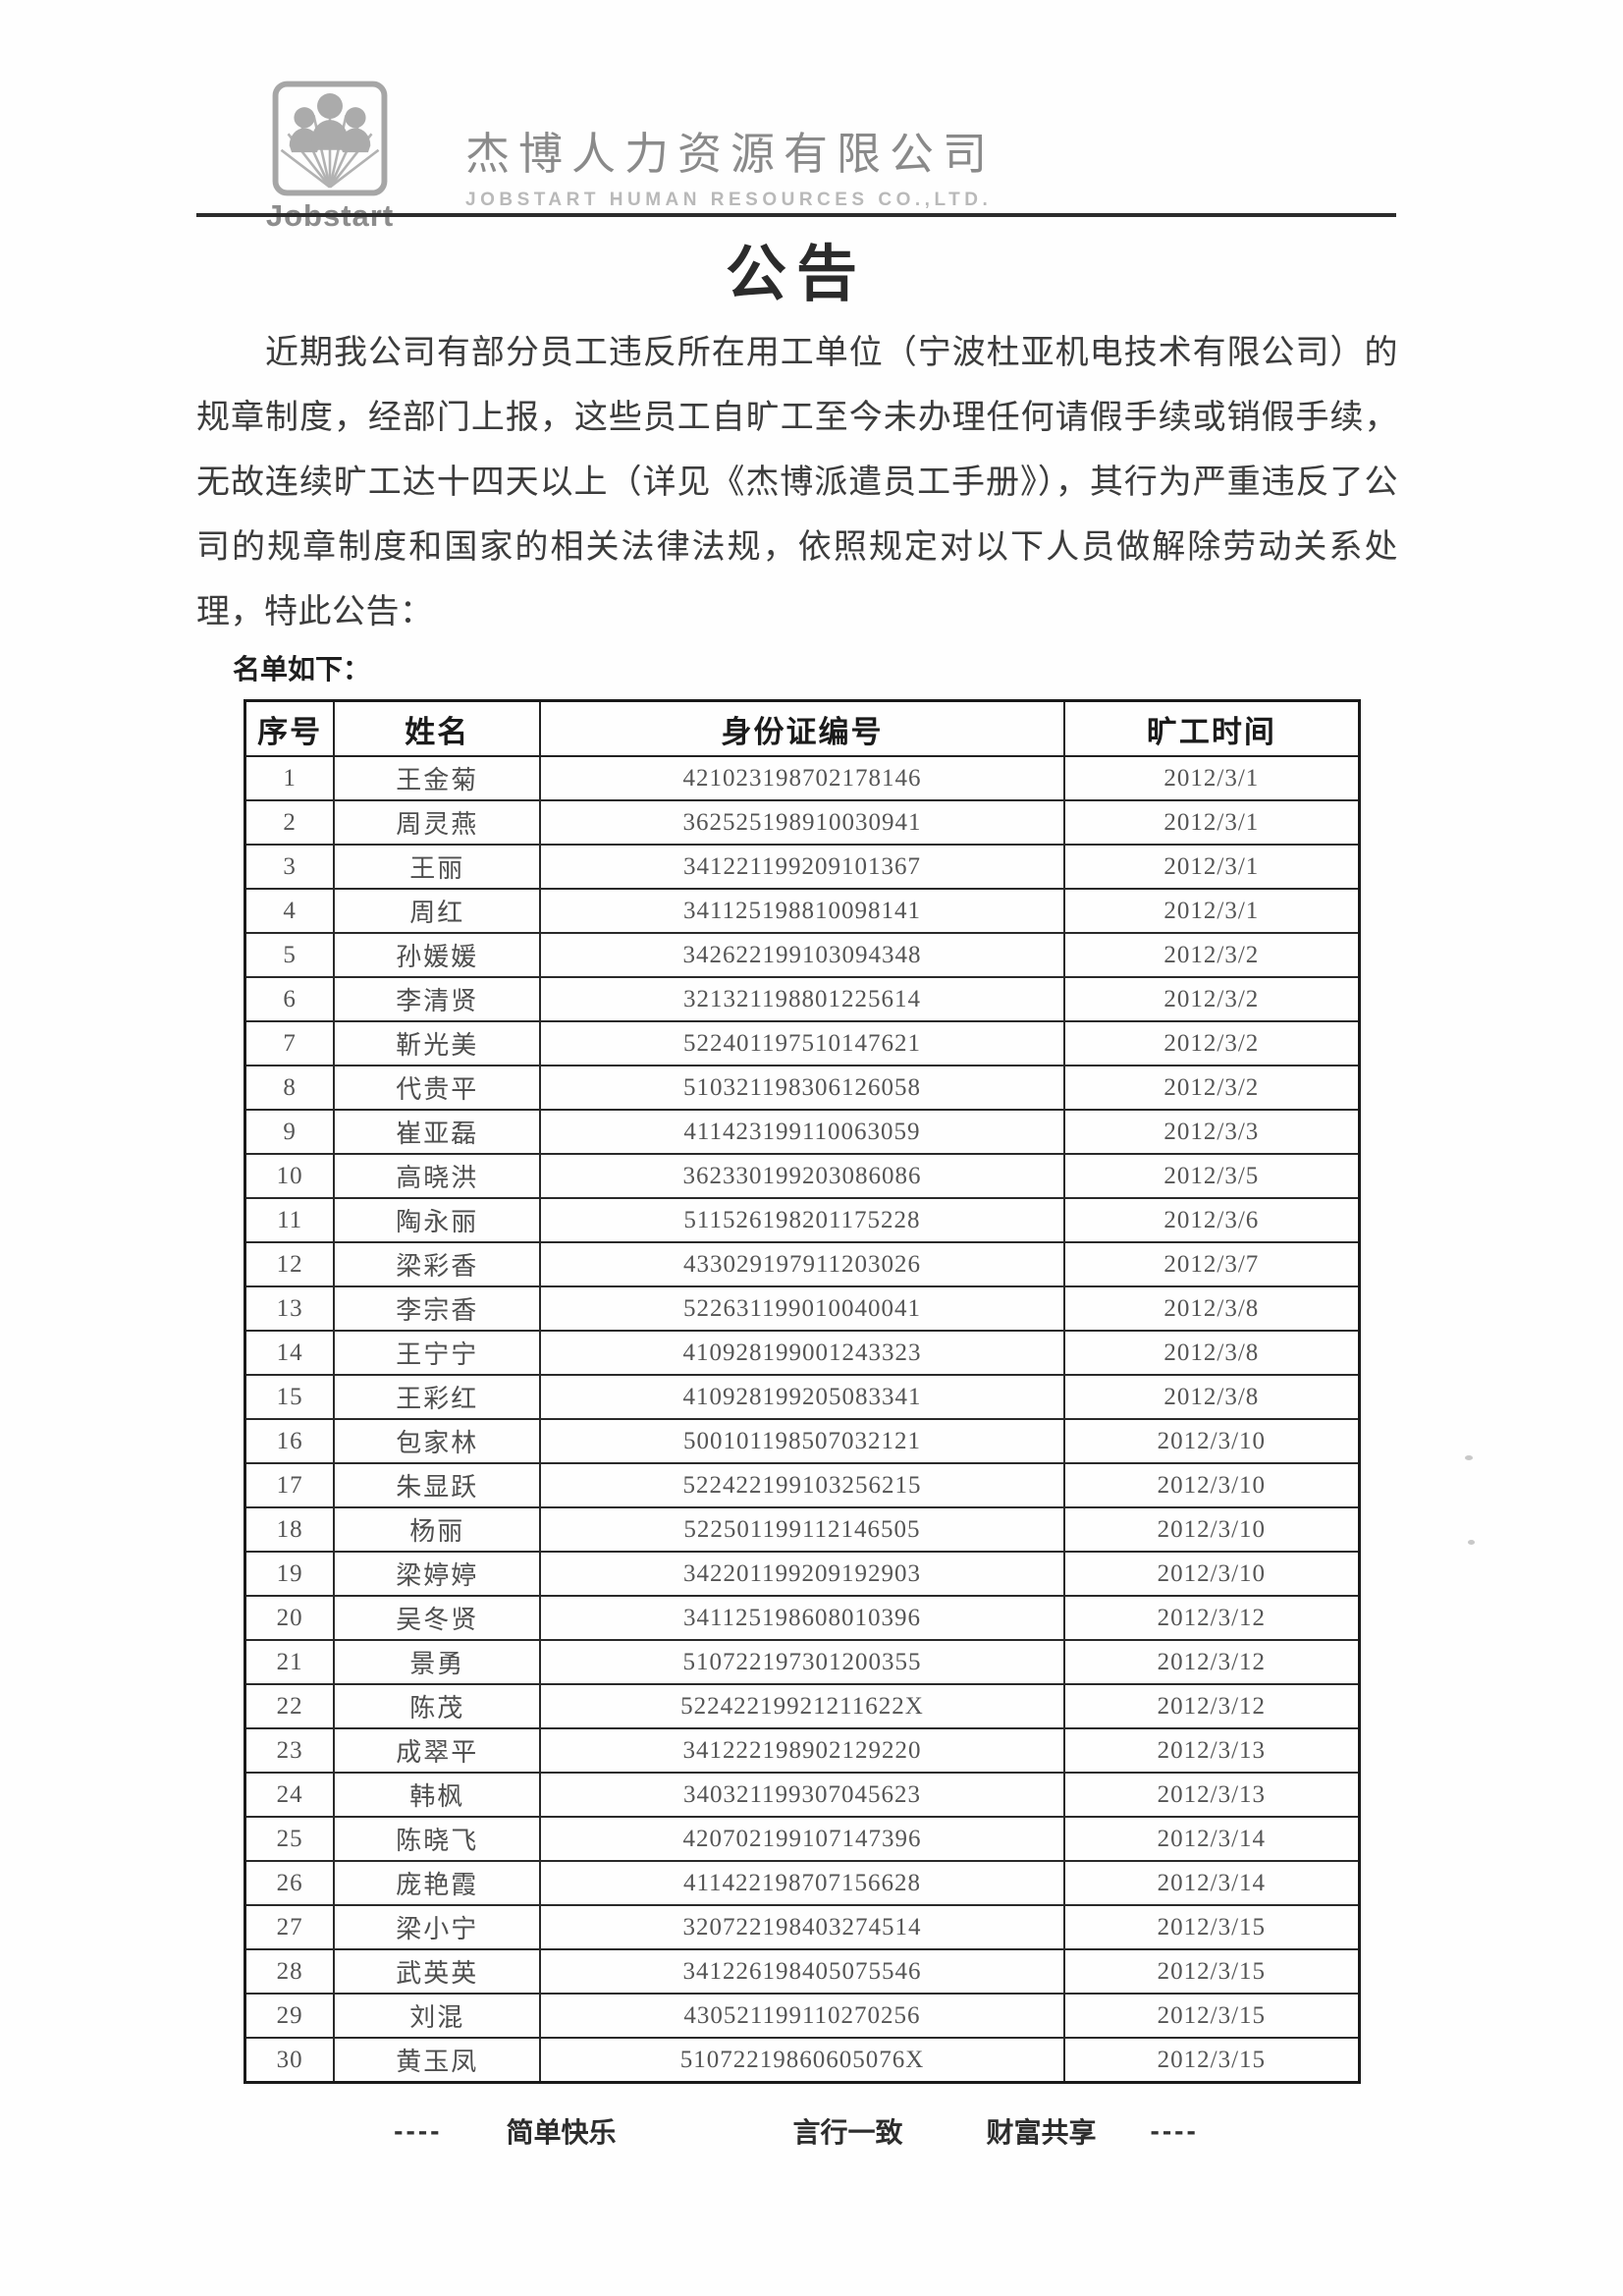  I want to click on name-cell: 刘混, so click(438, 2016).